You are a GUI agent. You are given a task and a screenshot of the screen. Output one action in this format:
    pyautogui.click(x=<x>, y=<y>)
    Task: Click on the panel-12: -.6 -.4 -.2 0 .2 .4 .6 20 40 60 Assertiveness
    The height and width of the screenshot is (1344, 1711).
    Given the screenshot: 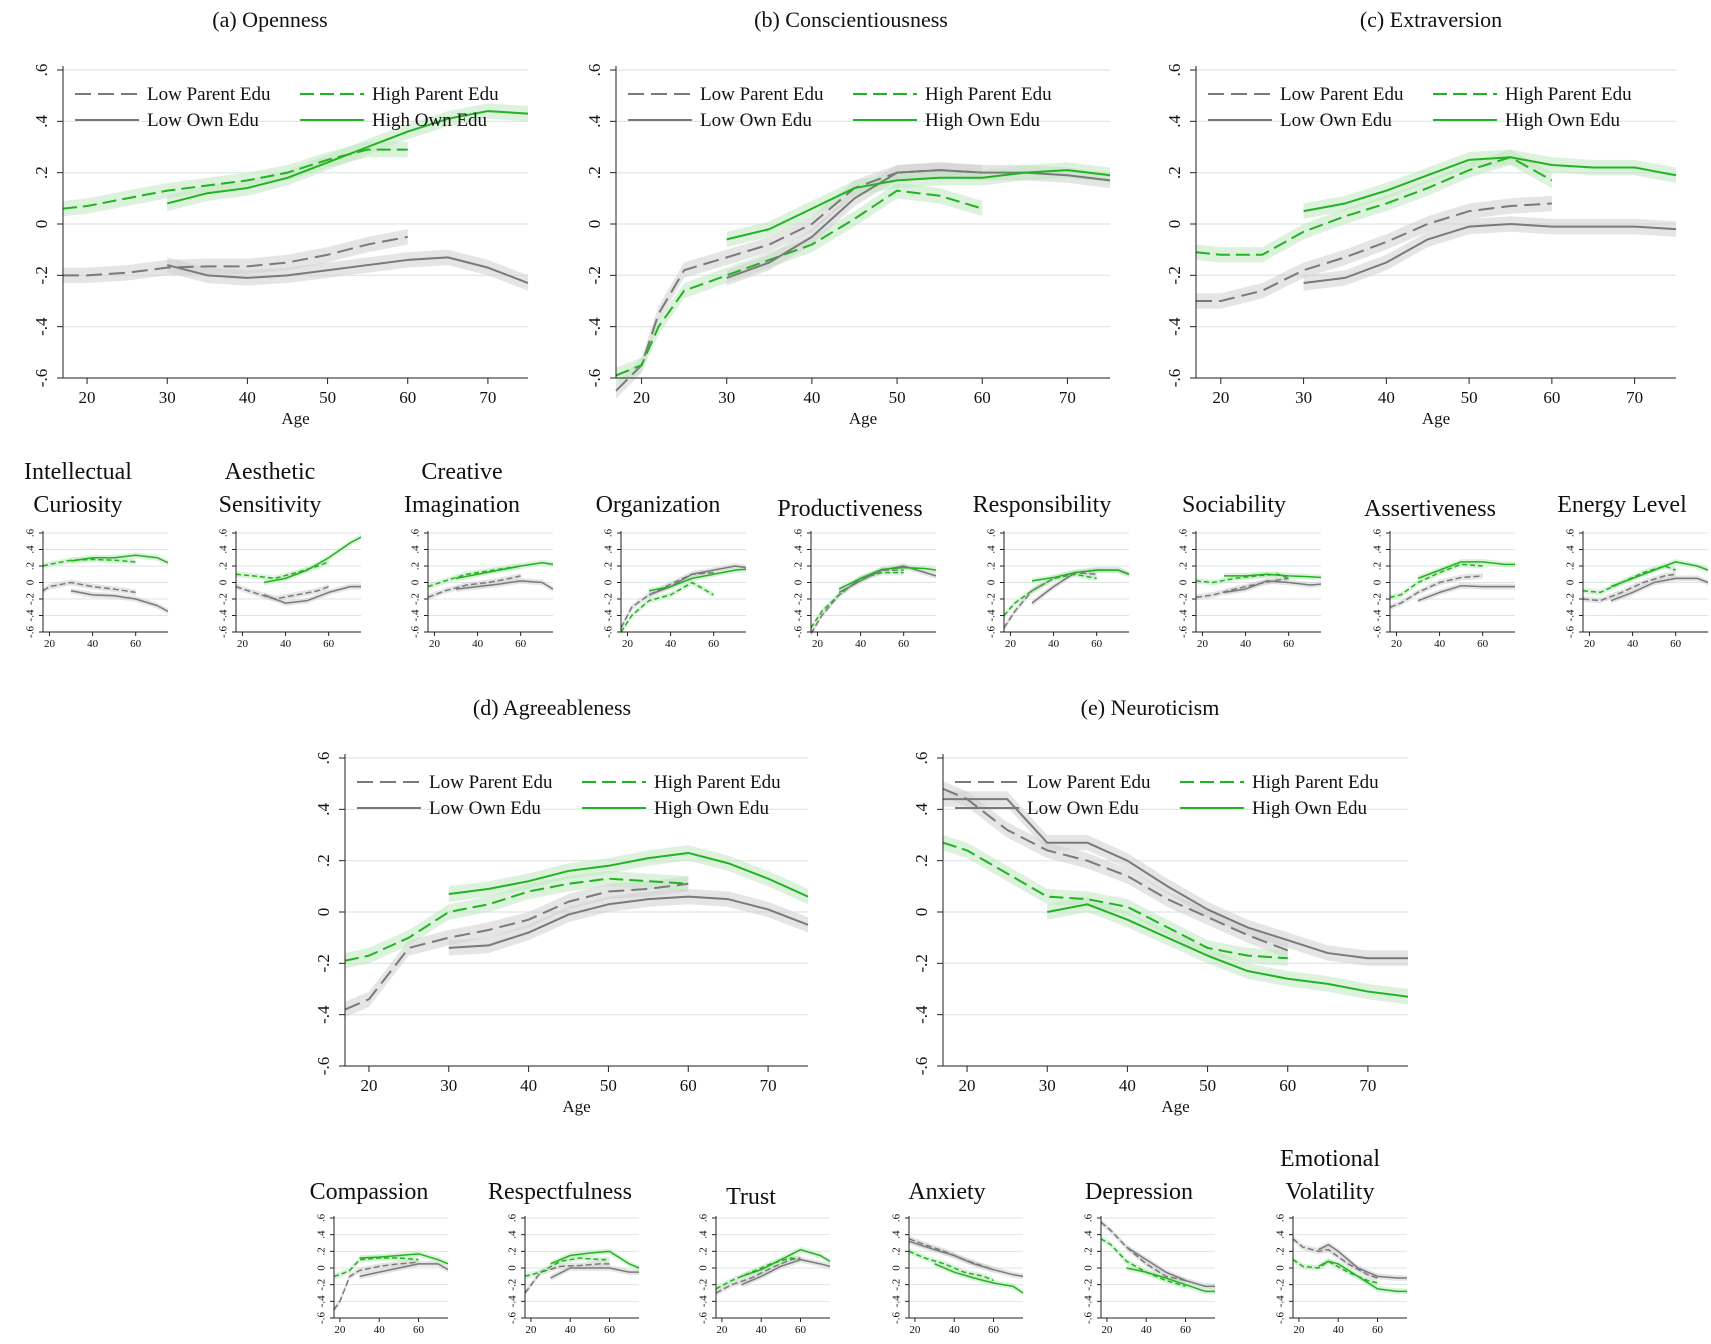 What is the action you would take?
    pyautogui.click(x=1440, y=573)
    